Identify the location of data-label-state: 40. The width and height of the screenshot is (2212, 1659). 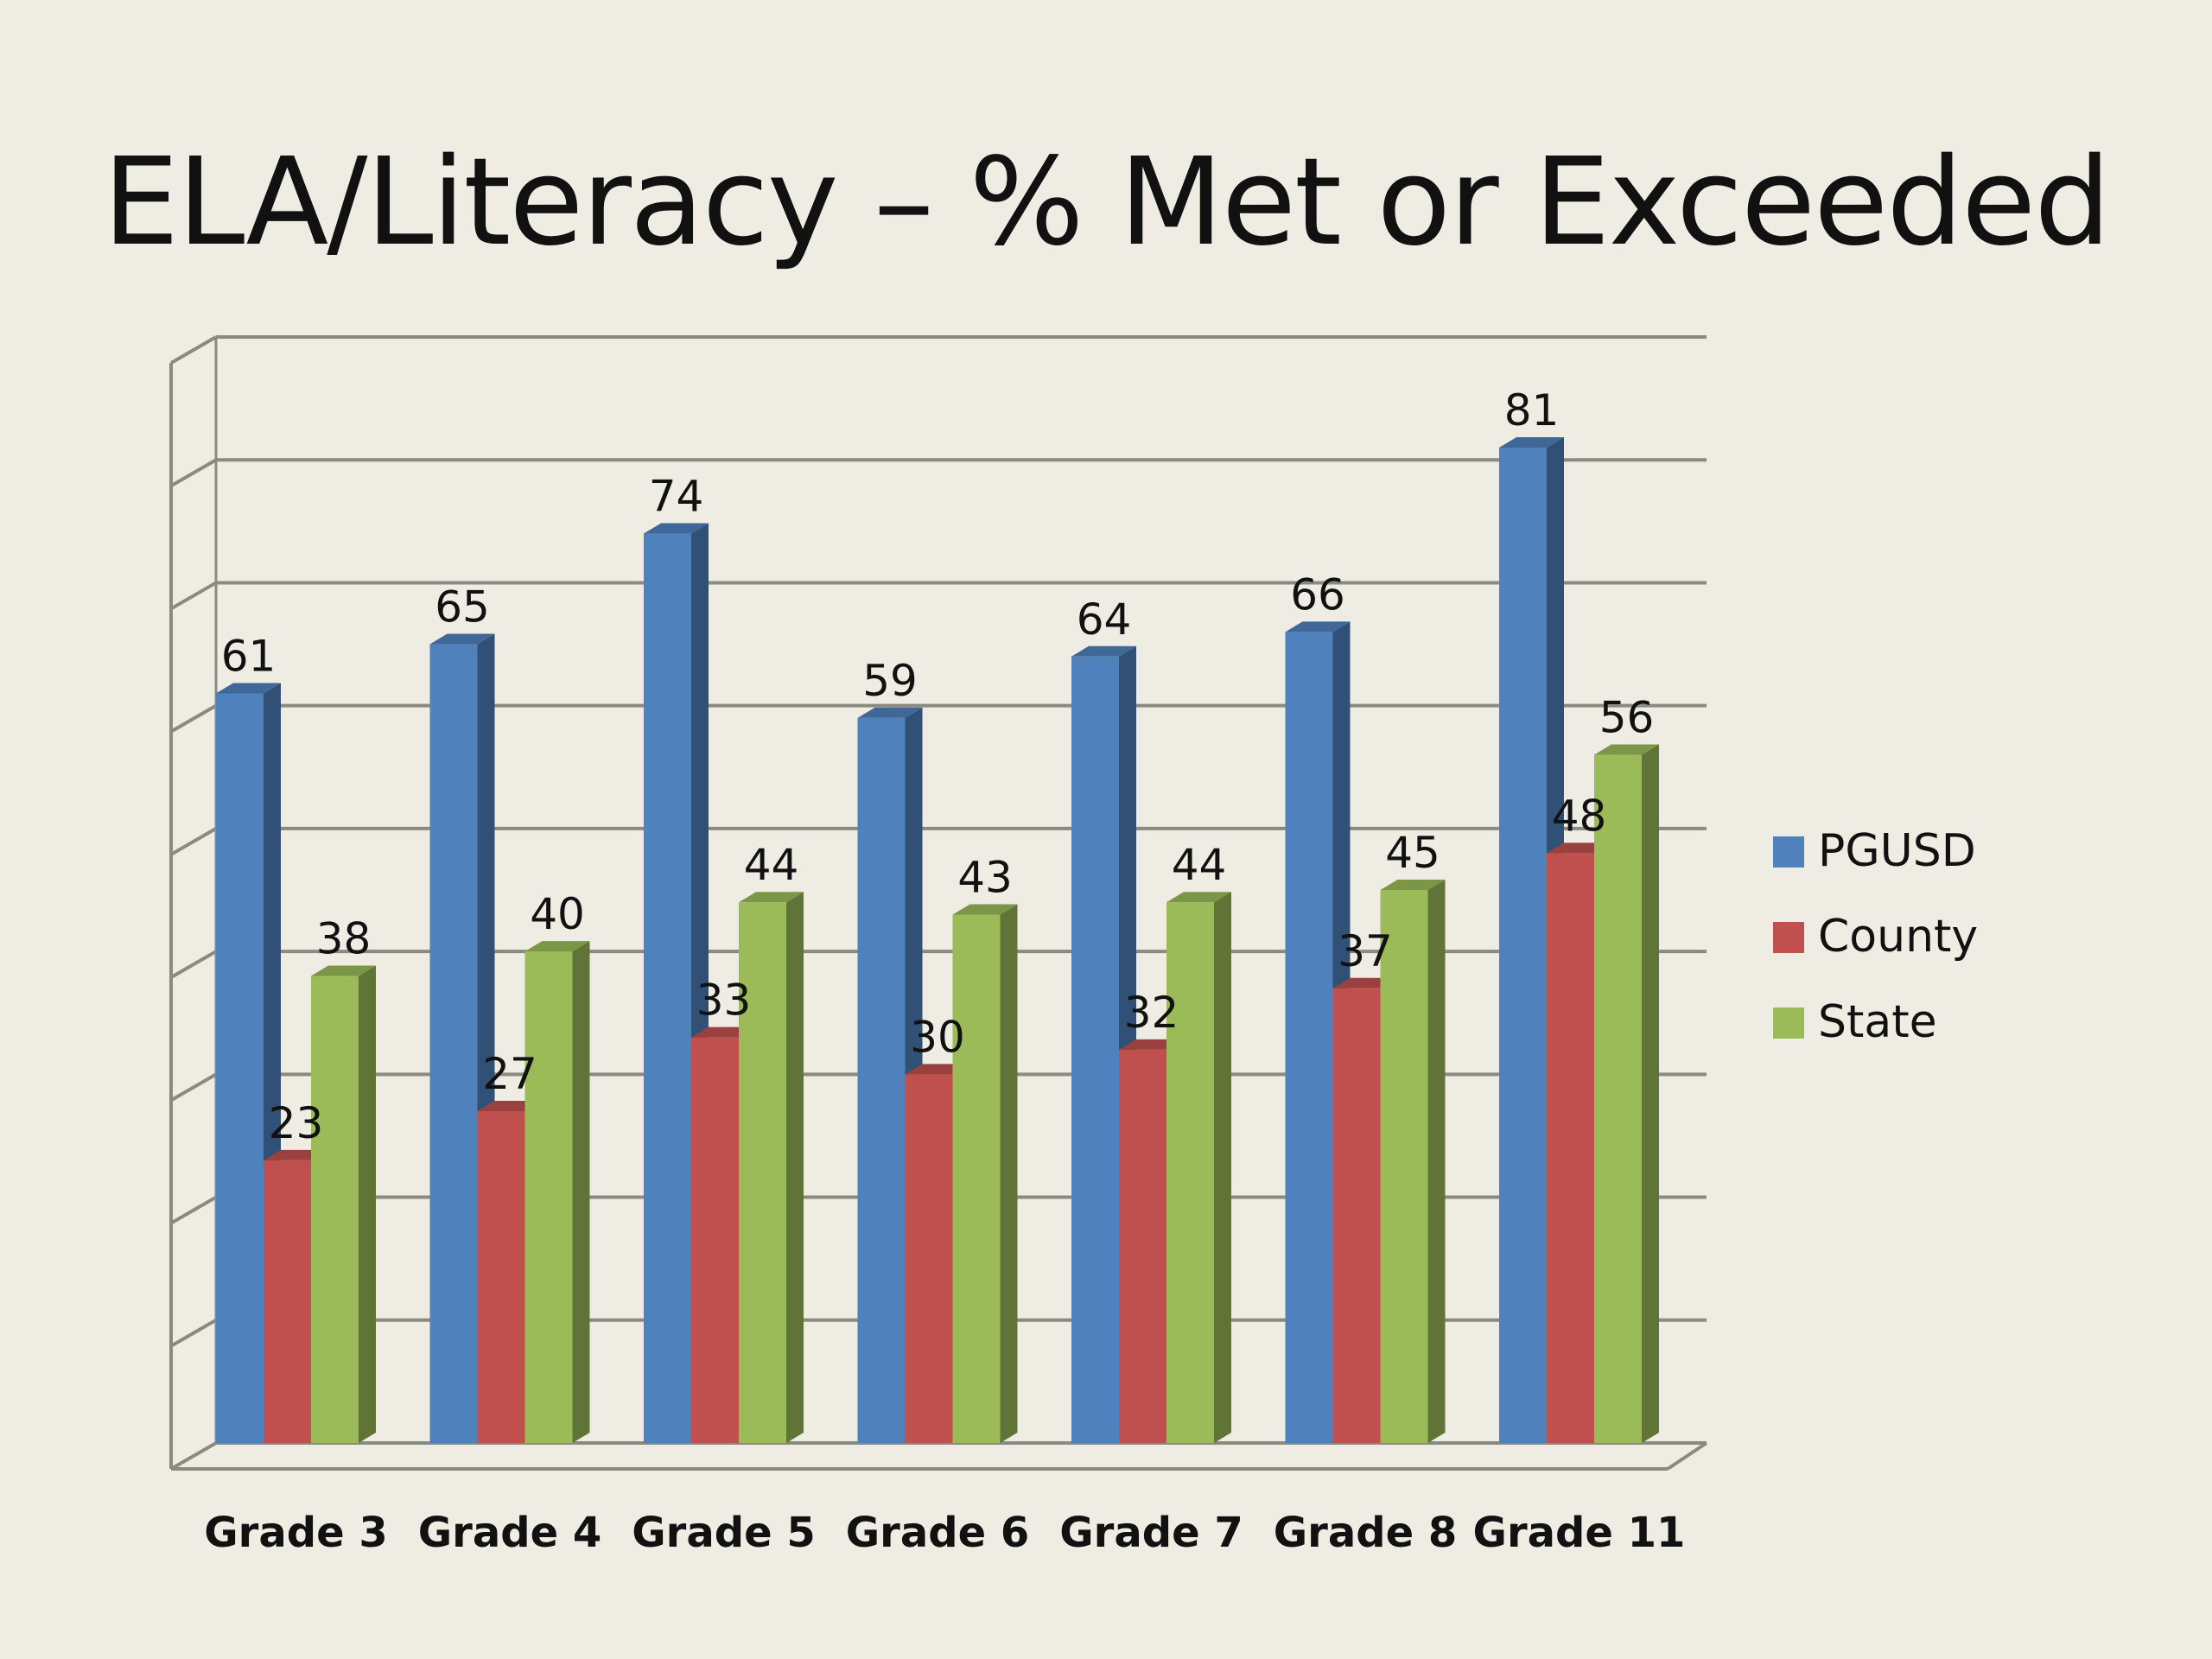
(557, 914).